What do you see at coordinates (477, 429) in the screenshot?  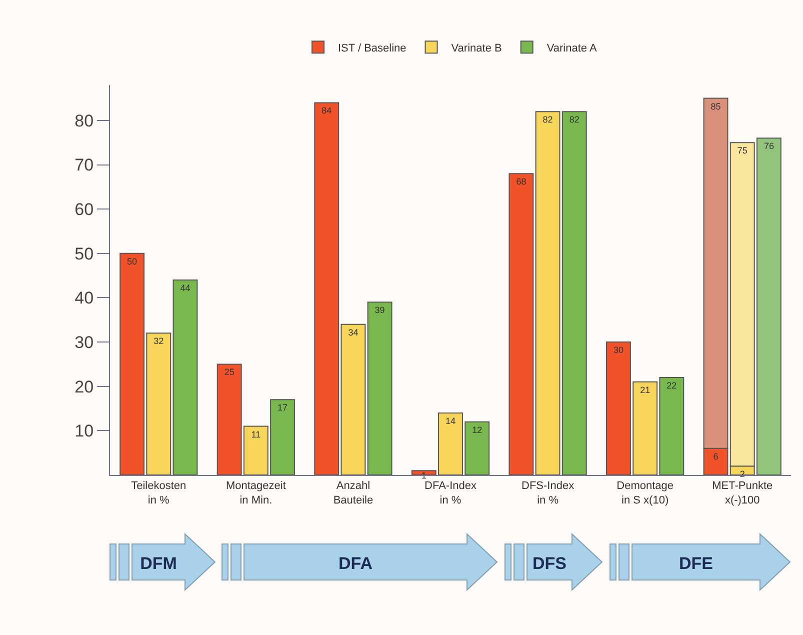 I see `data-label: 12` at bounding box center [477, 429].